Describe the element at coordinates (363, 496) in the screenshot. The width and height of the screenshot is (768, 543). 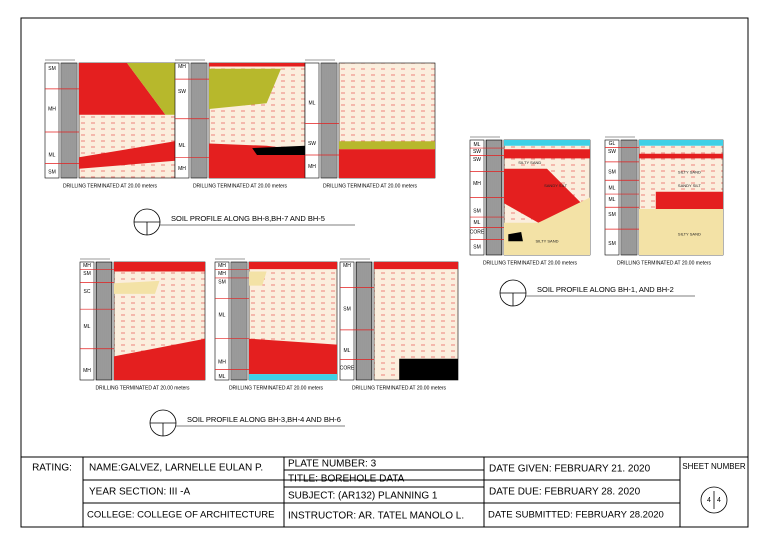
I see `subject: SUBJECT: (AR132) PLANNING 1` at that location.